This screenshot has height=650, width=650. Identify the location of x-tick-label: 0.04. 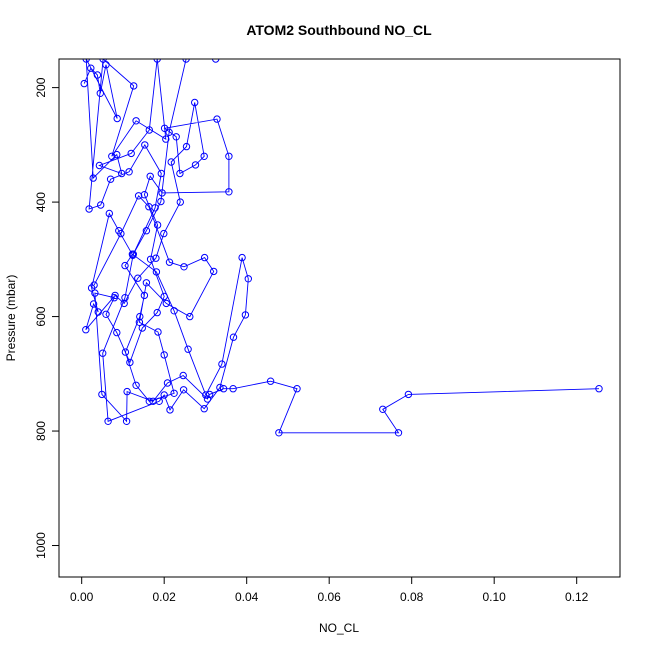
(247, 597).